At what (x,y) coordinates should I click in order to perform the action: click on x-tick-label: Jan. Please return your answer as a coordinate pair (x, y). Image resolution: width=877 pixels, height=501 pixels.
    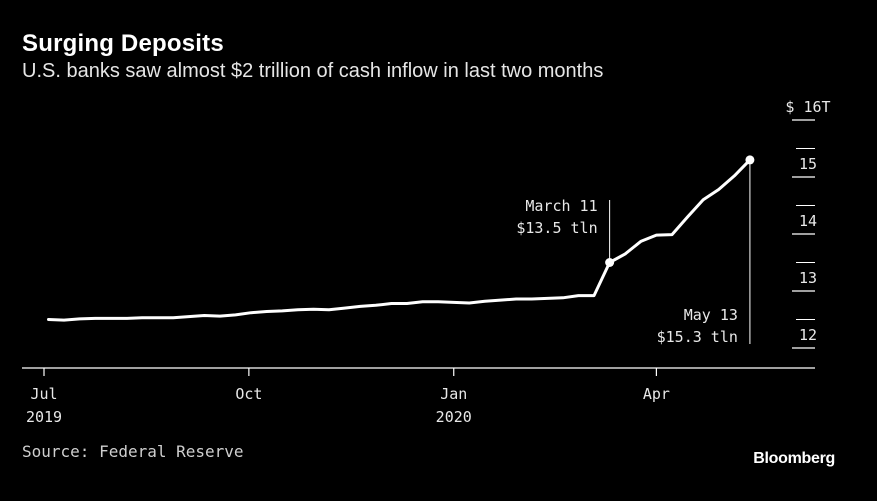
    Looking at the image, I should click on (453, 394).